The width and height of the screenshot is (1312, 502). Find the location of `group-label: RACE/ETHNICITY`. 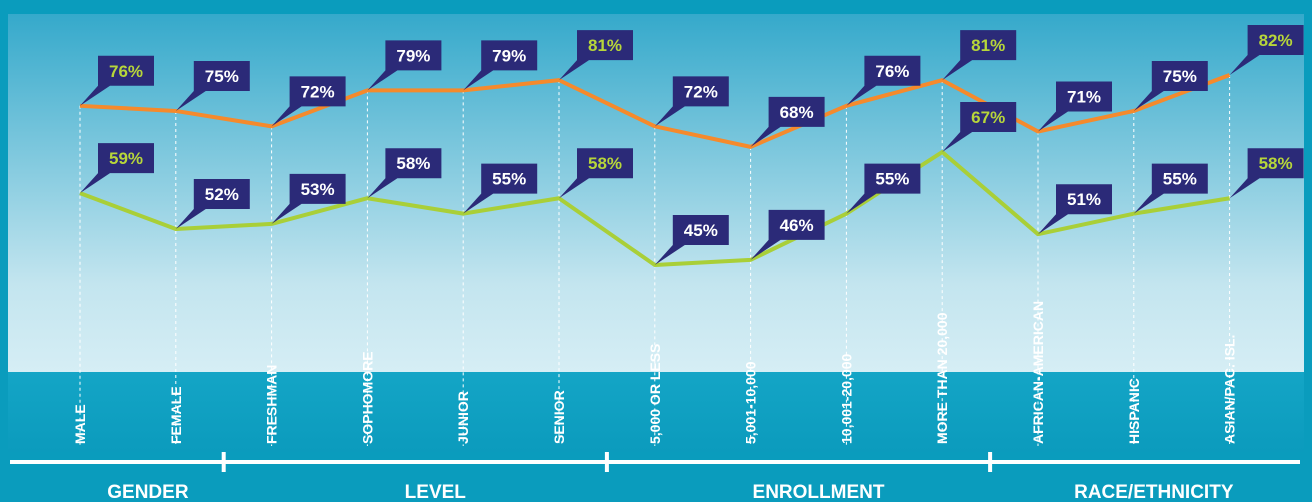

group-label: RACE/ETHNICITY is located at coordinates (1154, 492).